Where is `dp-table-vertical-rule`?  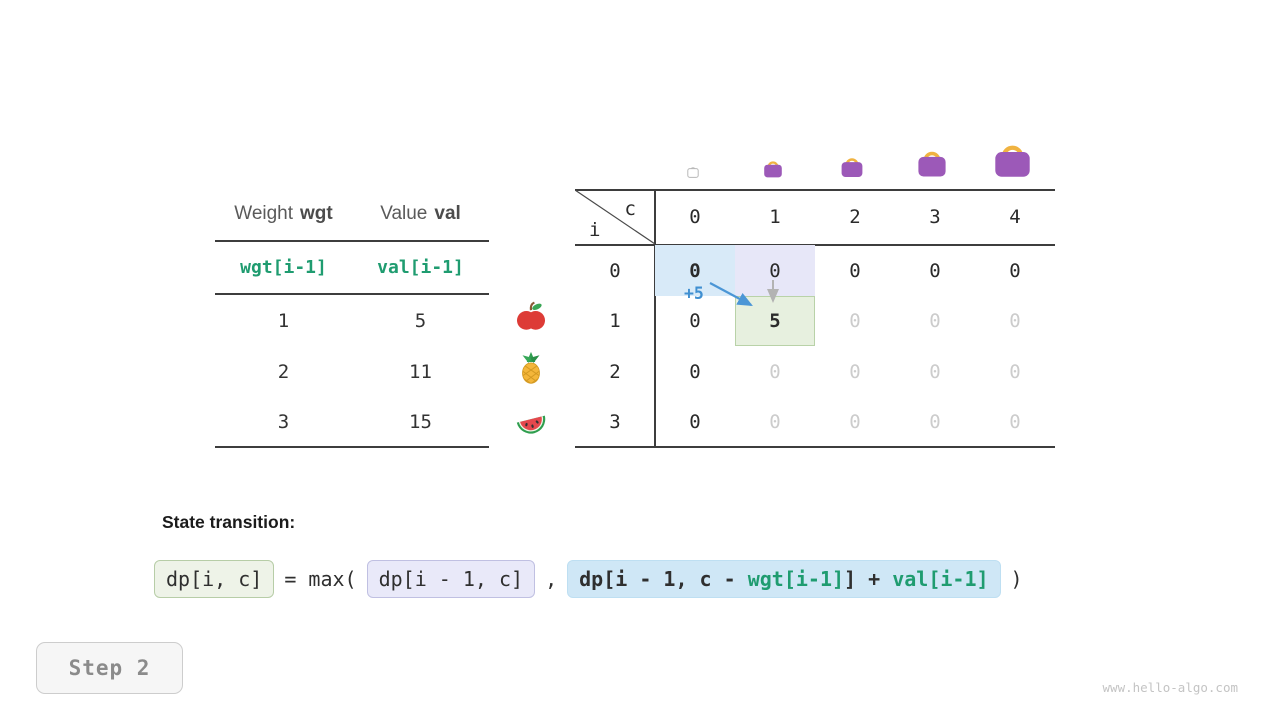
dp-table-vertical-rule is located at coordinates (655, 318).